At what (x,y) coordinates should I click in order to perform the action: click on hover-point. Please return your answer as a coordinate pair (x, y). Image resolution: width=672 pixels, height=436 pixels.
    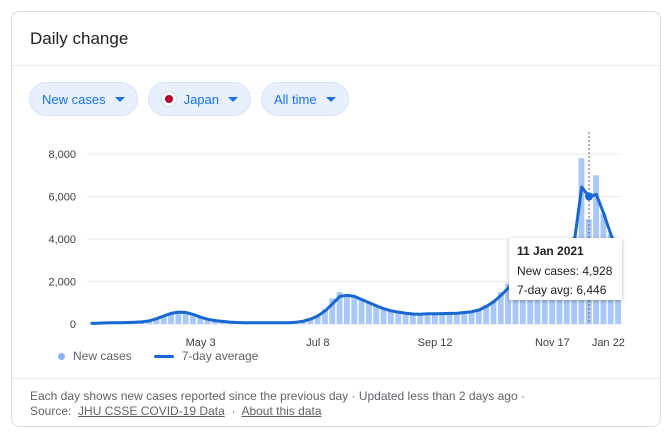
    Looking at the image, I should click on (589, 196).